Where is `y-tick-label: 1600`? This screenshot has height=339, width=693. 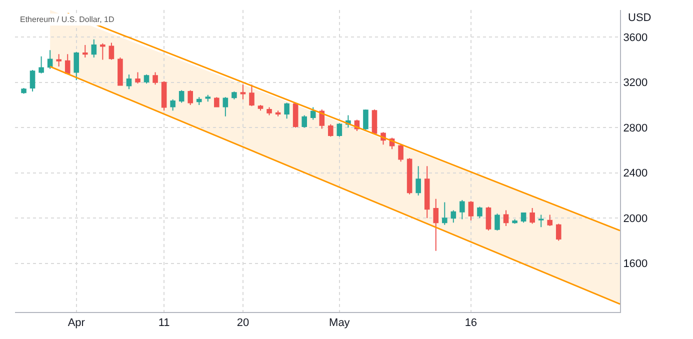
y-tick-label: 1600 is located at coordinates (635, 264).